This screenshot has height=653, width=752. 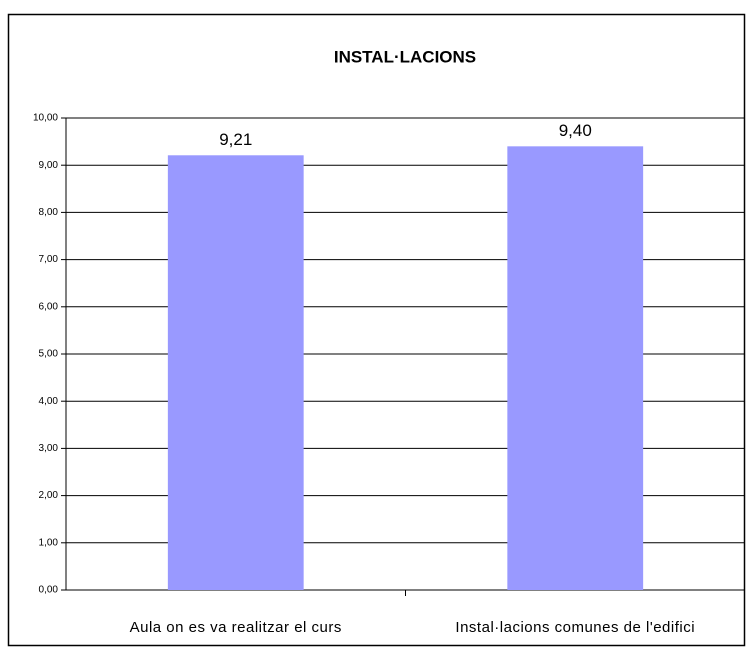 I want to click on y-tick-label: 0,00, so click(x=49, y=590).